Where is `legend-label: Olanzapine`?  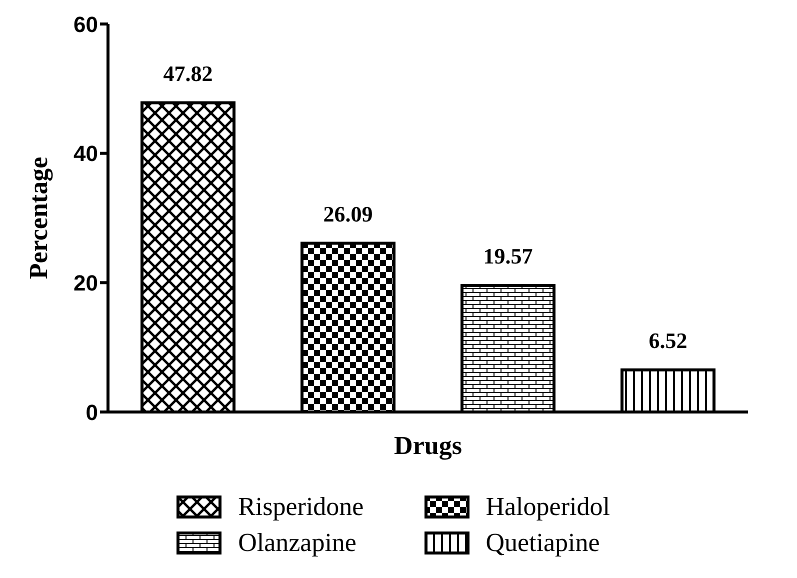 legend-label: Olanzapine is located at coordinates (297, 543).